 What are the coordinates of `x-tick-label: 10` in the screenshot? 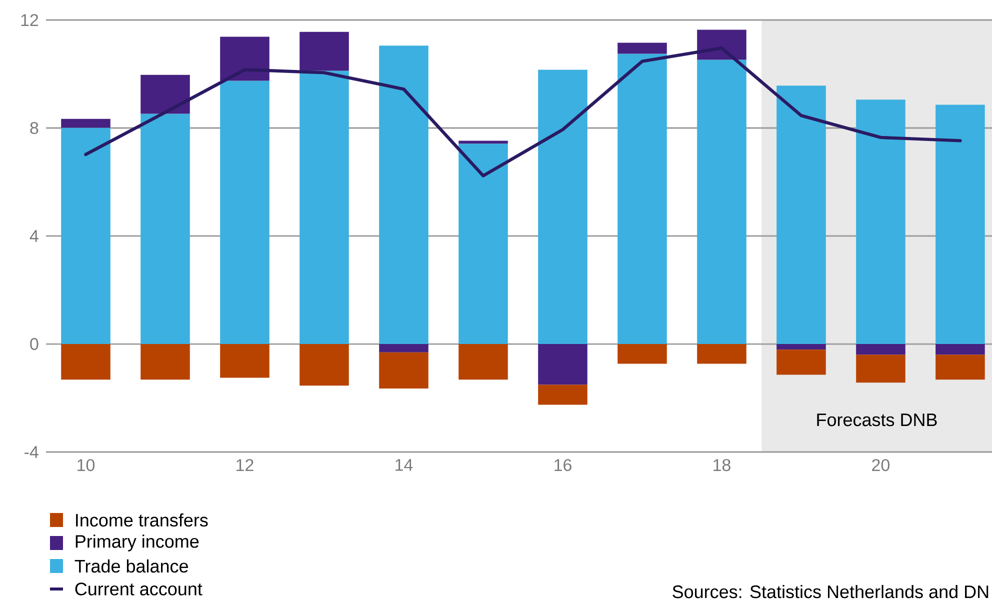 It's located at (86, 465).